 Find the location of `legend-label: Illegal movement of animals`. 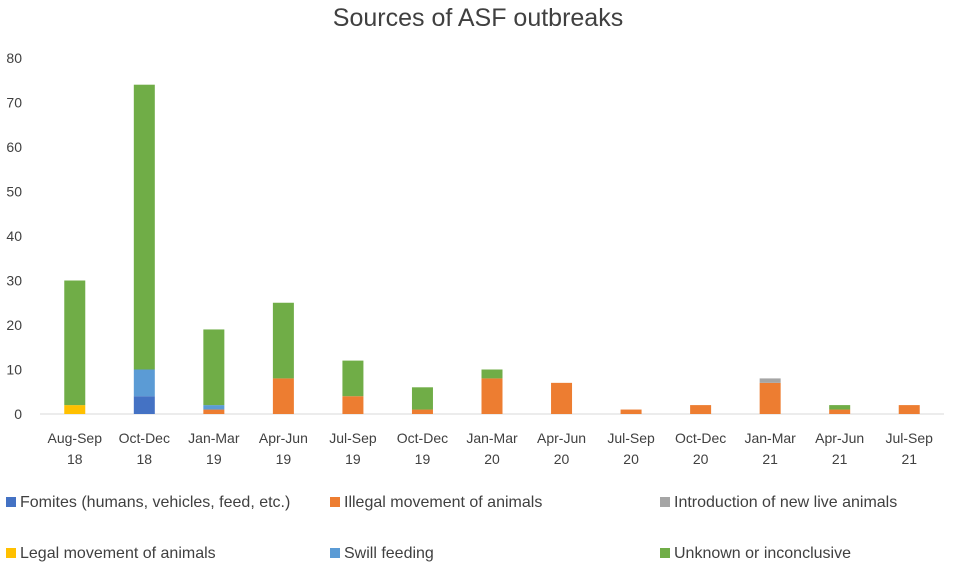

legend-label: Illegal movement of animals is located at coordinates (443, 502).